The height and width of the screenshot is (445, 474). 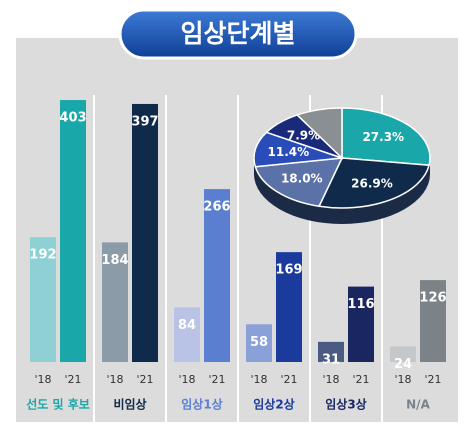 I want to click on value-label: 184, so click(x=114, y=260).